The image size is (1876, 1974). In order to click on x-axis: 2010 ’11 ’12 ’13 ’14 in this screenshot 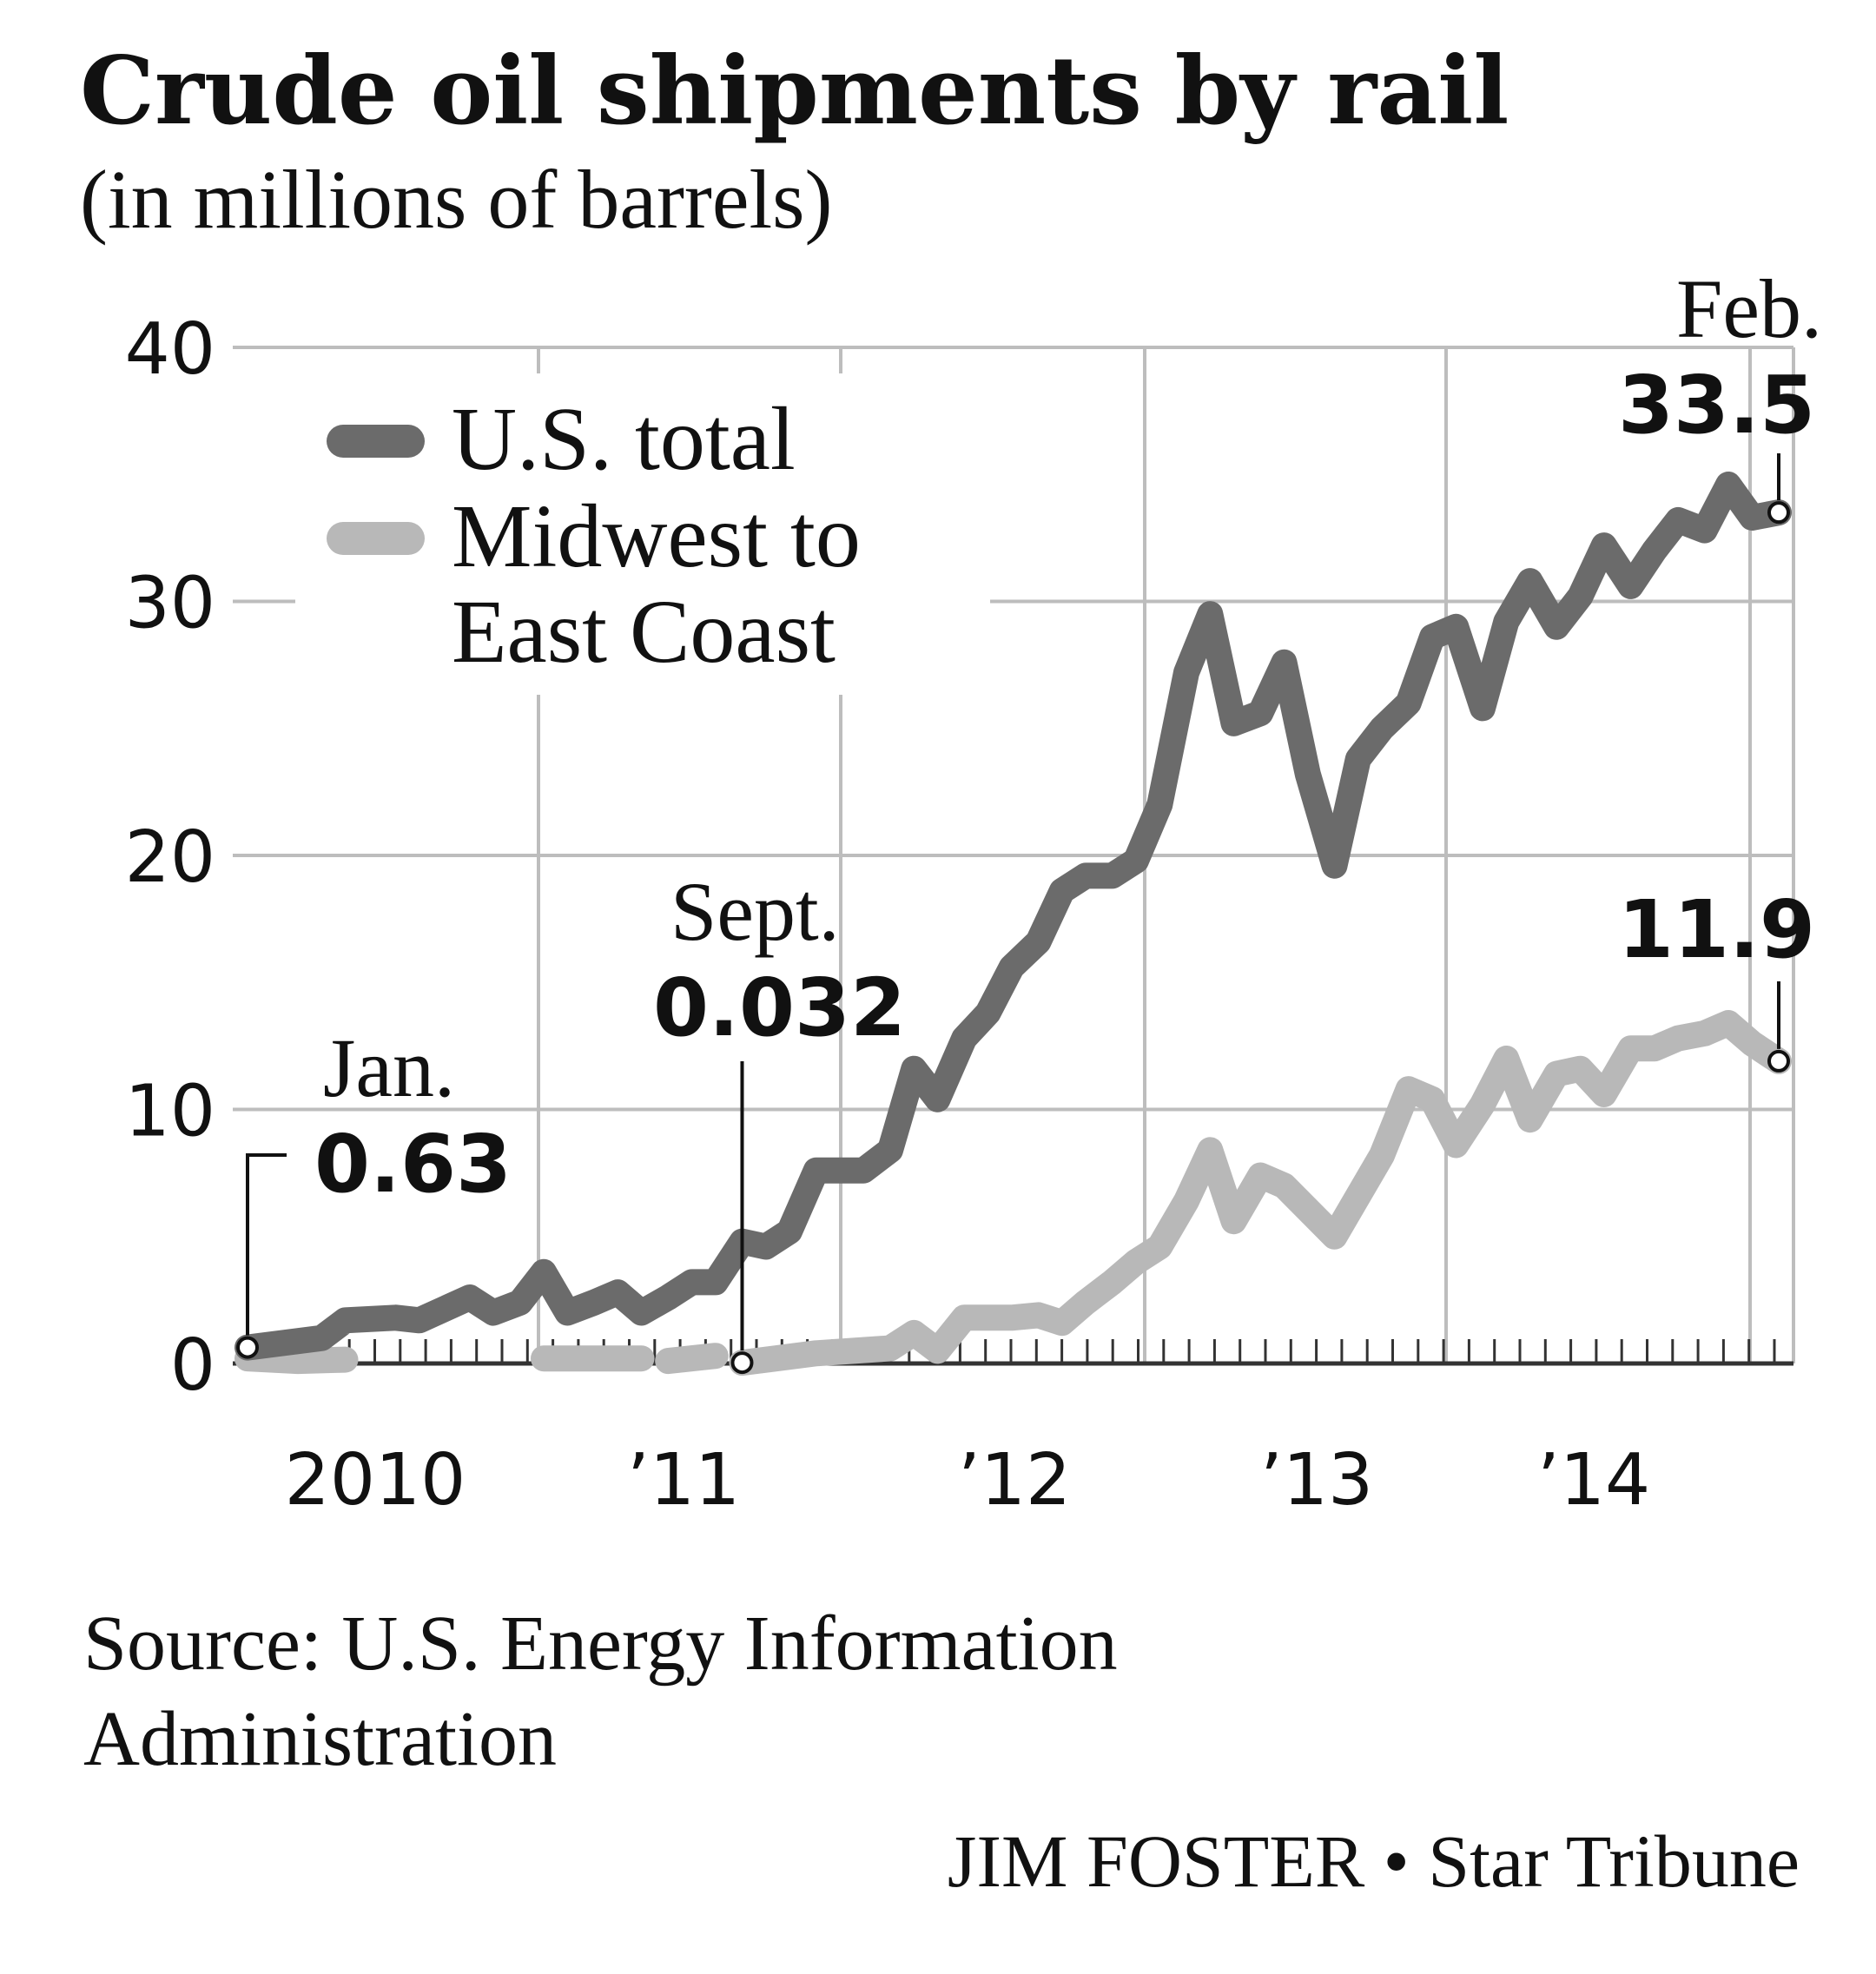, I will do `click(1013, 1430)`.